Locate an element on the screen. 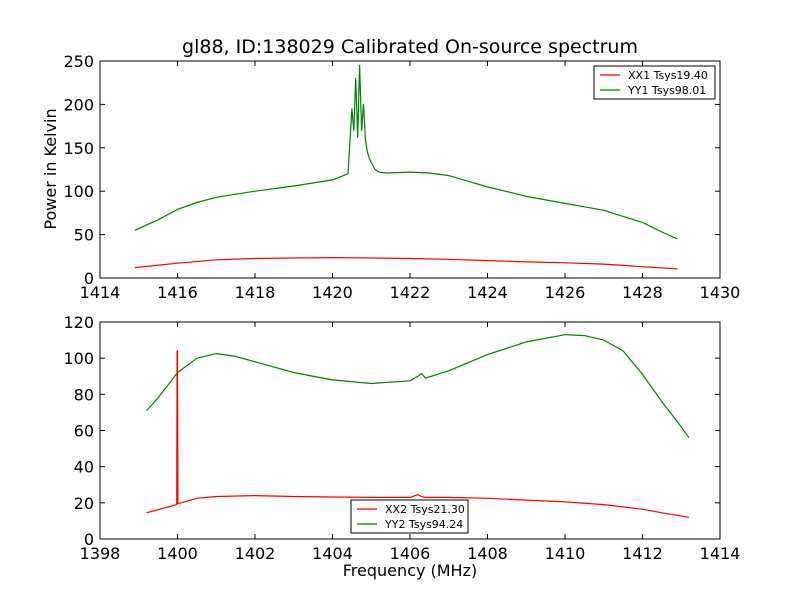 The image size is (800, 600). y-tick-label: 60 is located at coordinates (84, 431).